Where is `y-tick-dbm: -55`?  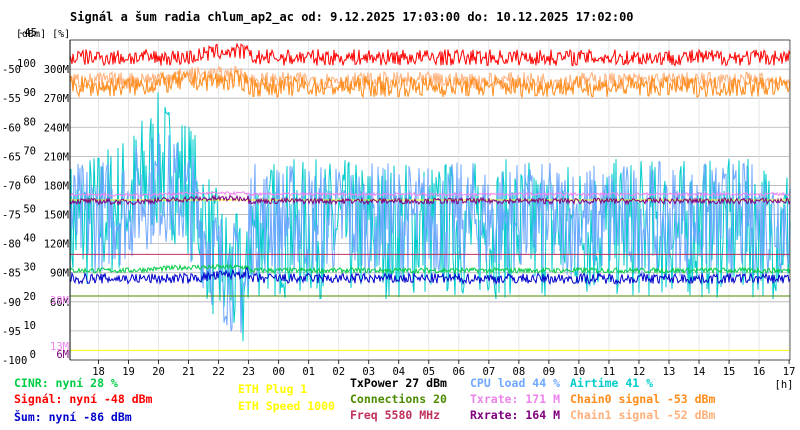
y-tick-dbm: -55 is located at coordinates (11, 99).